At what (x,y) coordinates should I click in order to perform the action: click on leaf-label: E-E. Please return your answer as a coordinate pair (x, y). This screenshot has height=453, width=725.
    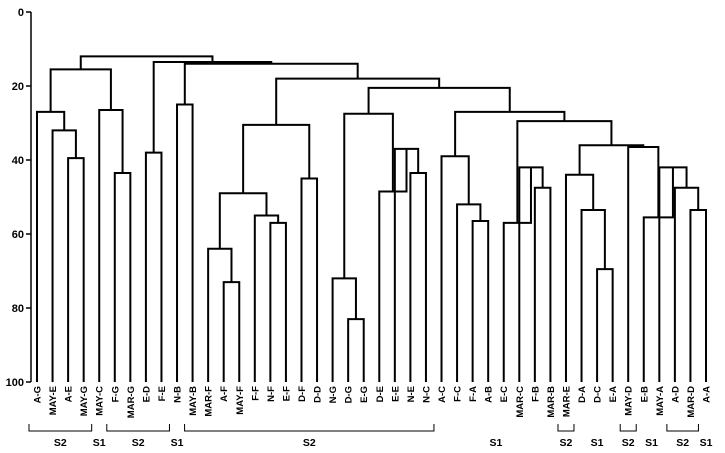
    Looking at the image, I should click on (395, 394).